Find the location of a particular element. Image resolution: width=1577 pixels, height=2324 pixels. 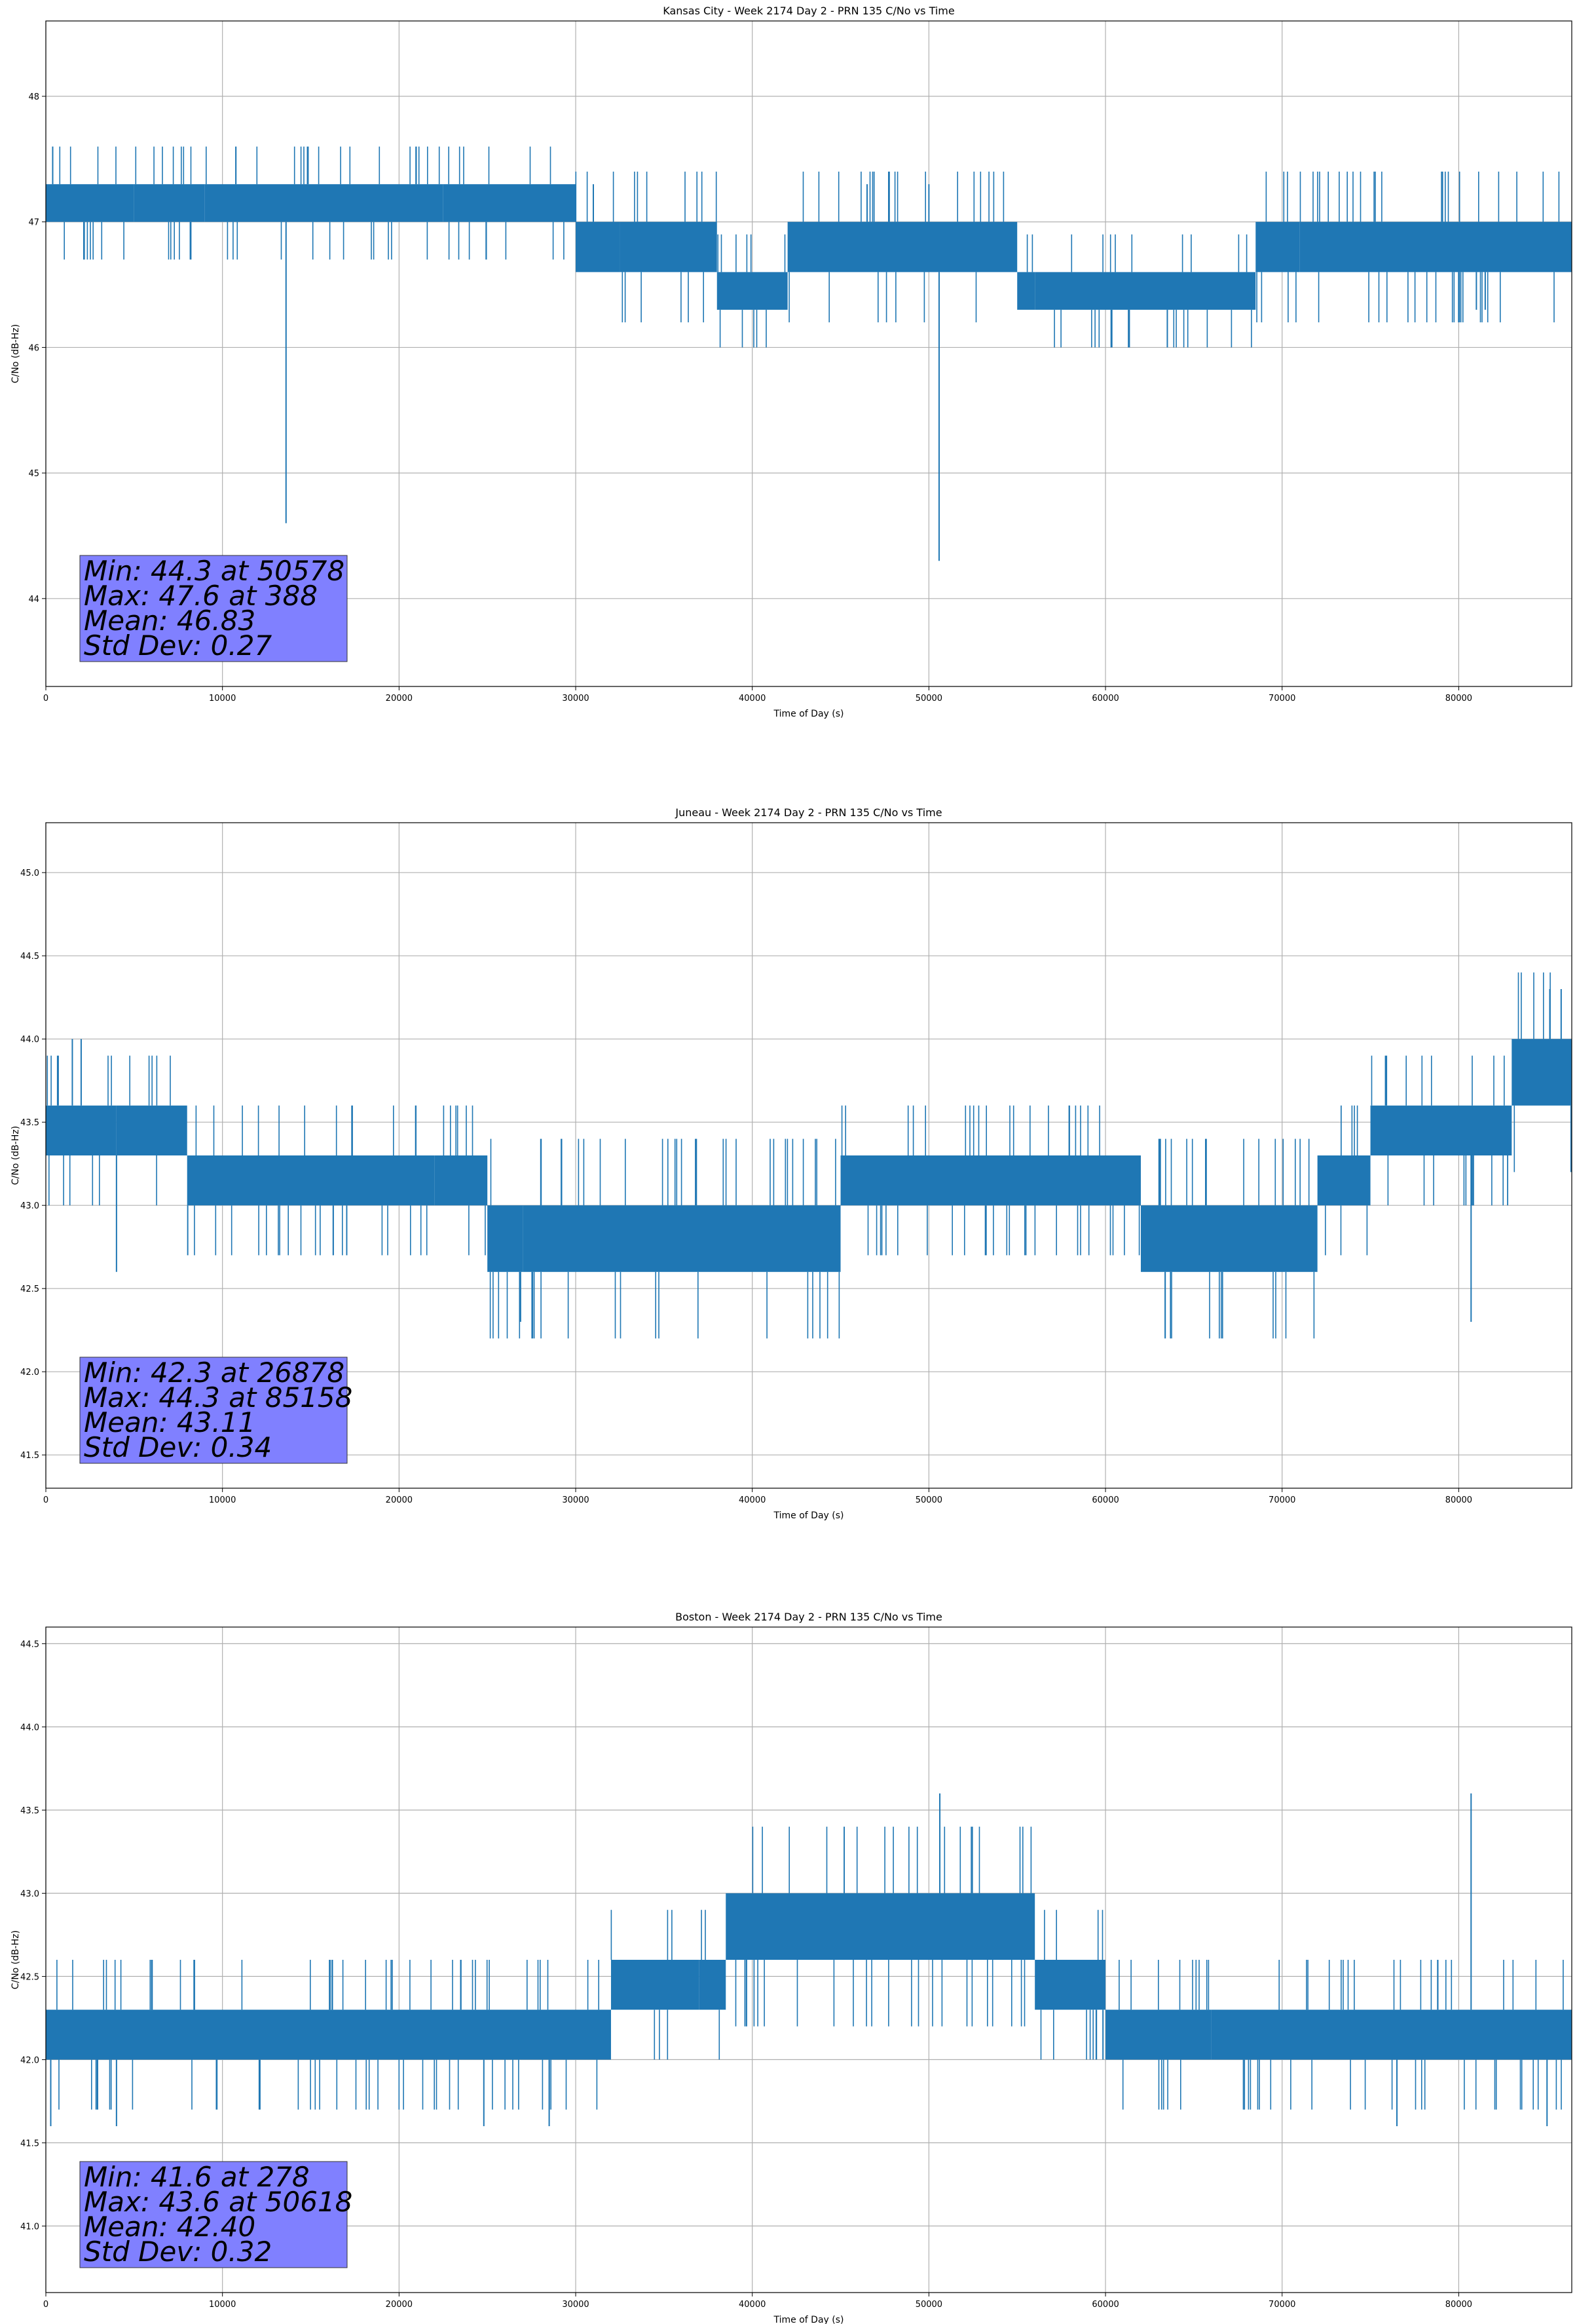

x-tick-label: 20000 is located at coordinates (399, 1500).